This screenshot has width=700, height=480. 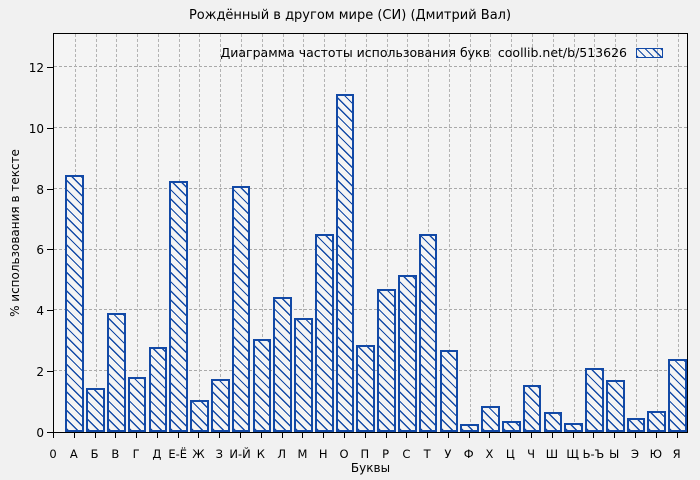 I want to click on x-tick-label: Э, so click(x=634, y=454).